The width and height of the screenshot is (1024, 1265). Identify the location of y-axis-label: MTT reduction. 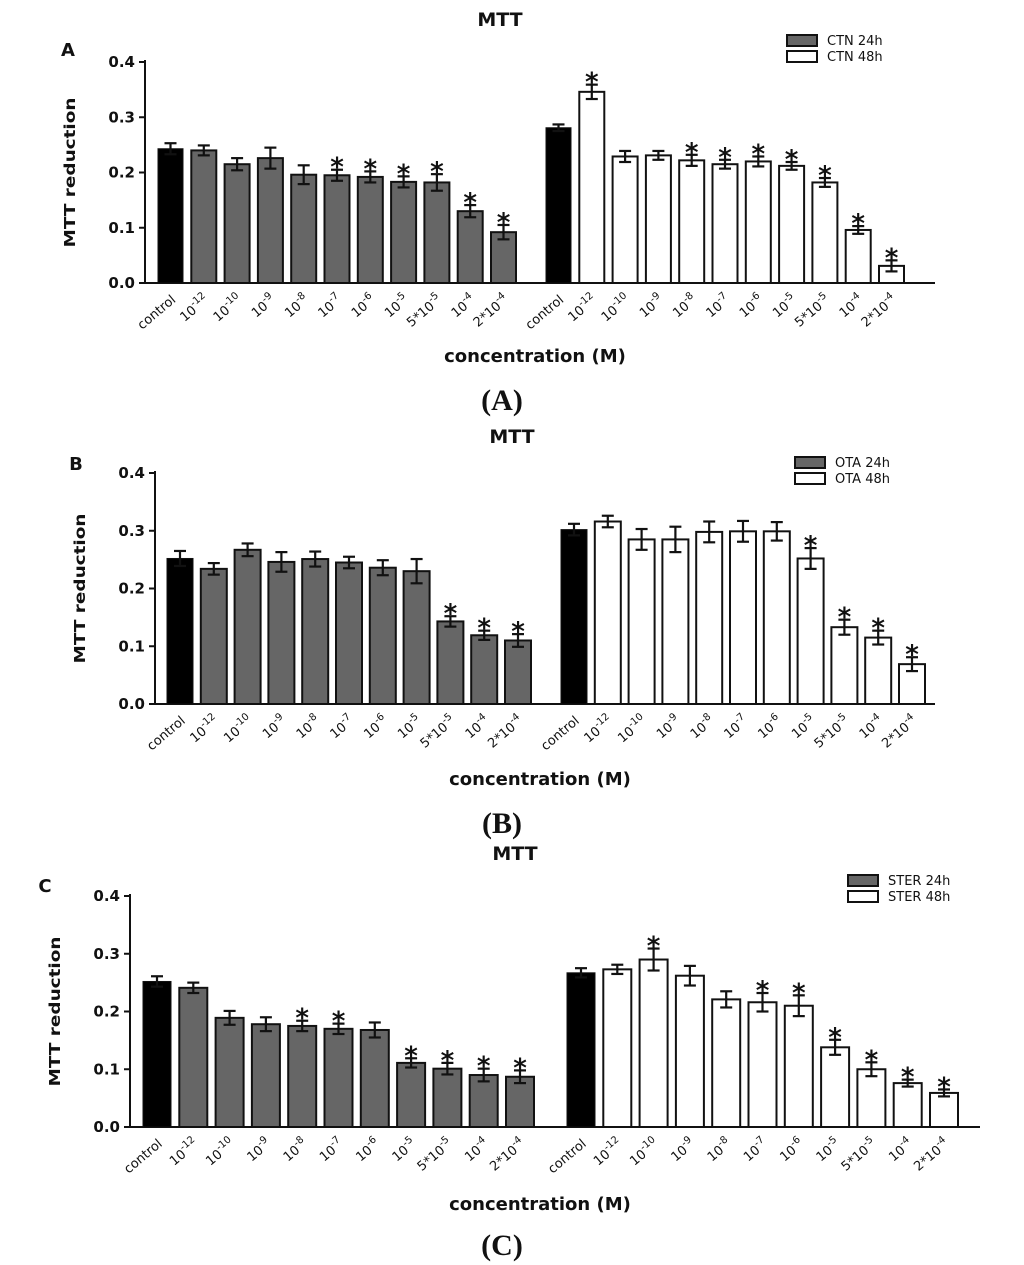
(55, 1012).